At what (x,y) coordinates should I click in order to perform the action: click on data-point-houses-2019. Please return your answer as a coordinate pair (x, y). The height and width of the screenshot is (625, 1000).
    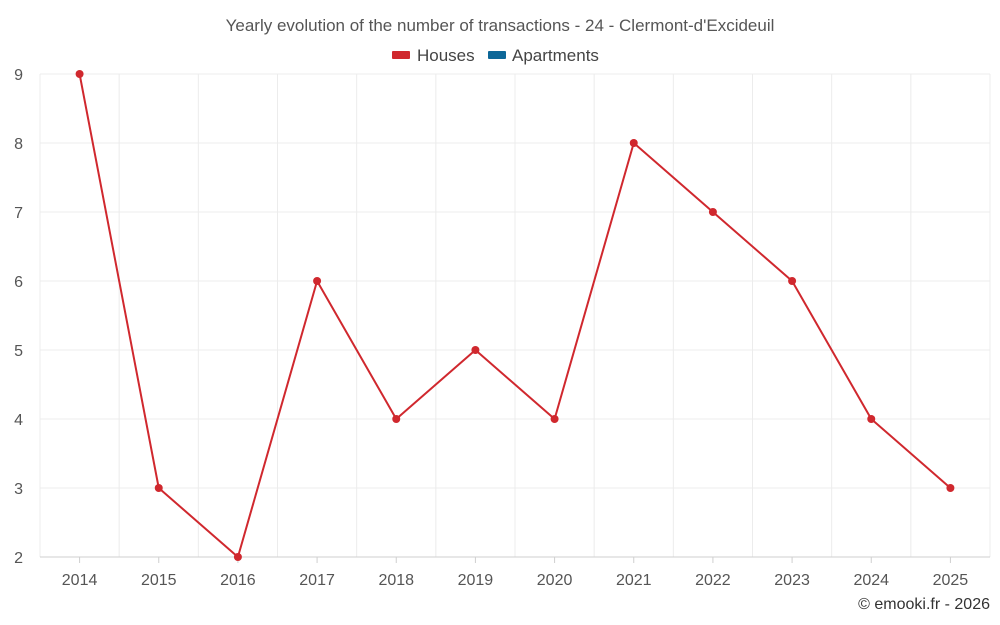
    Looking at the image, I should click on (475, 350).